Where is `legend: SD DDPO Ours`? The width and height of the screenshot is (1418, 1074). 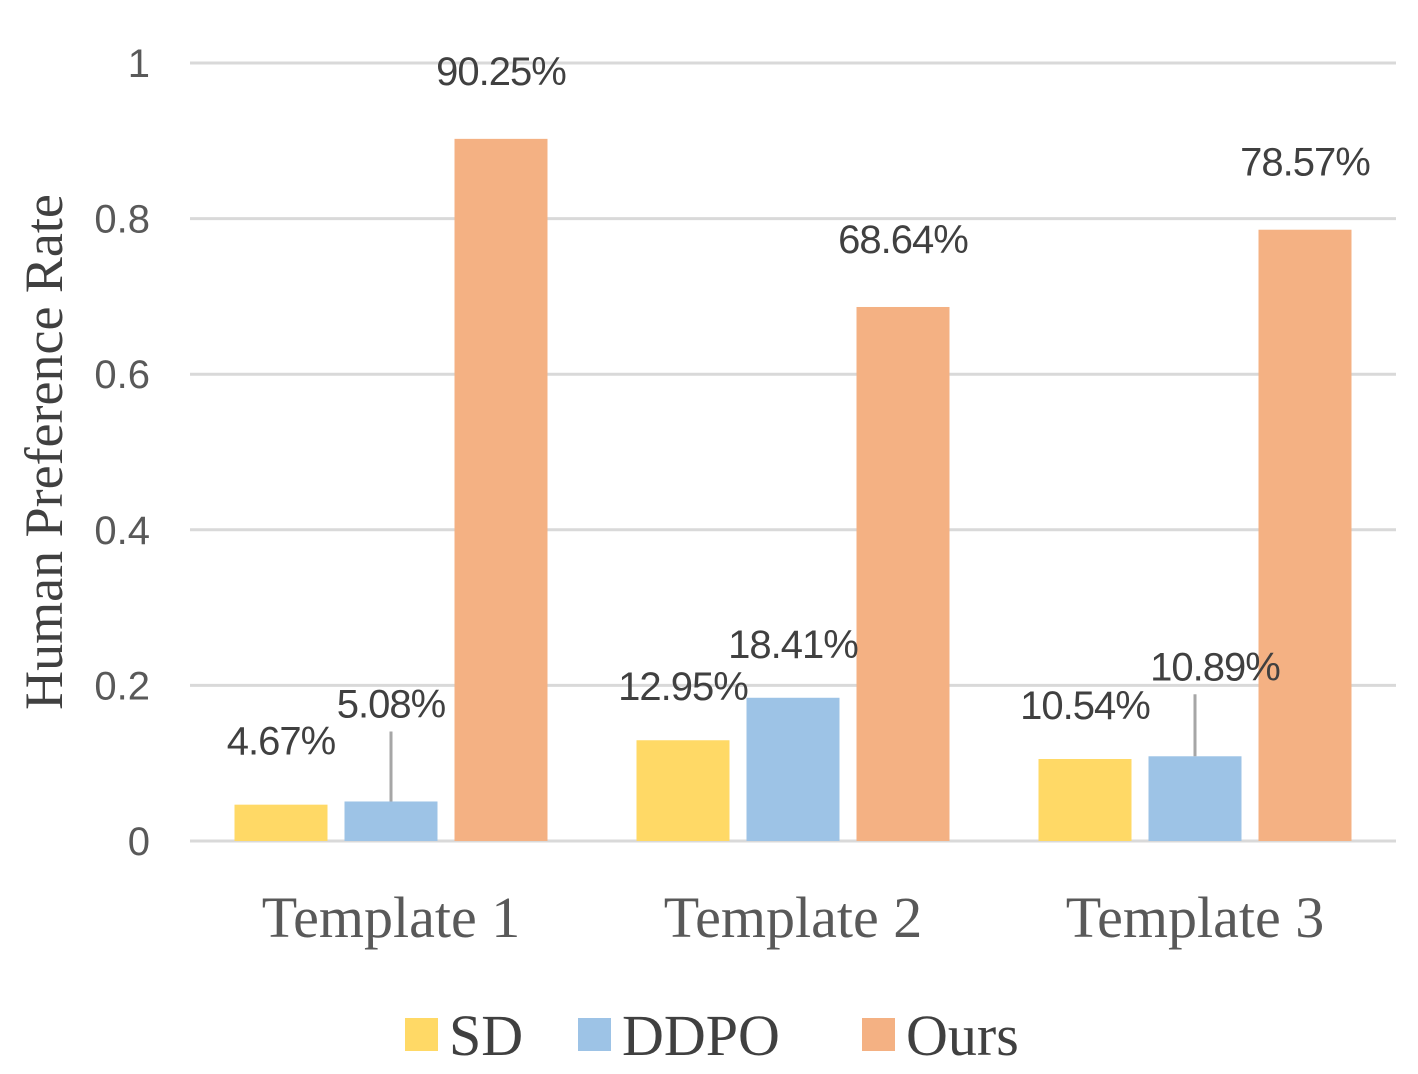 legend: SD DDPO Ours is located at coordinates (712, 1035).